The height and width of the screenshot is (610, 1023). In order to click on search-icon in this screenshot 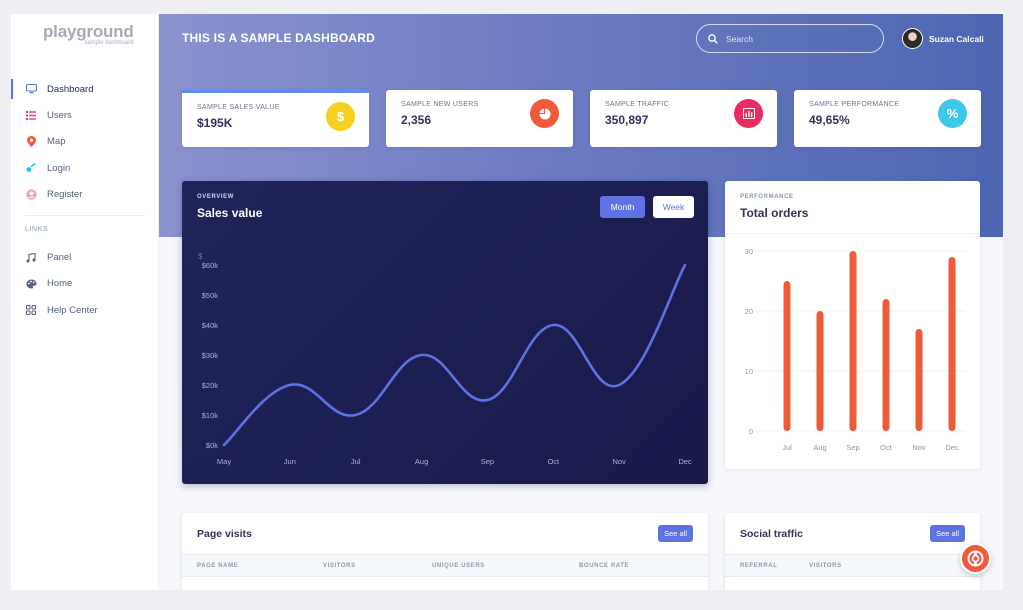, I will do `click(713, 38)`.